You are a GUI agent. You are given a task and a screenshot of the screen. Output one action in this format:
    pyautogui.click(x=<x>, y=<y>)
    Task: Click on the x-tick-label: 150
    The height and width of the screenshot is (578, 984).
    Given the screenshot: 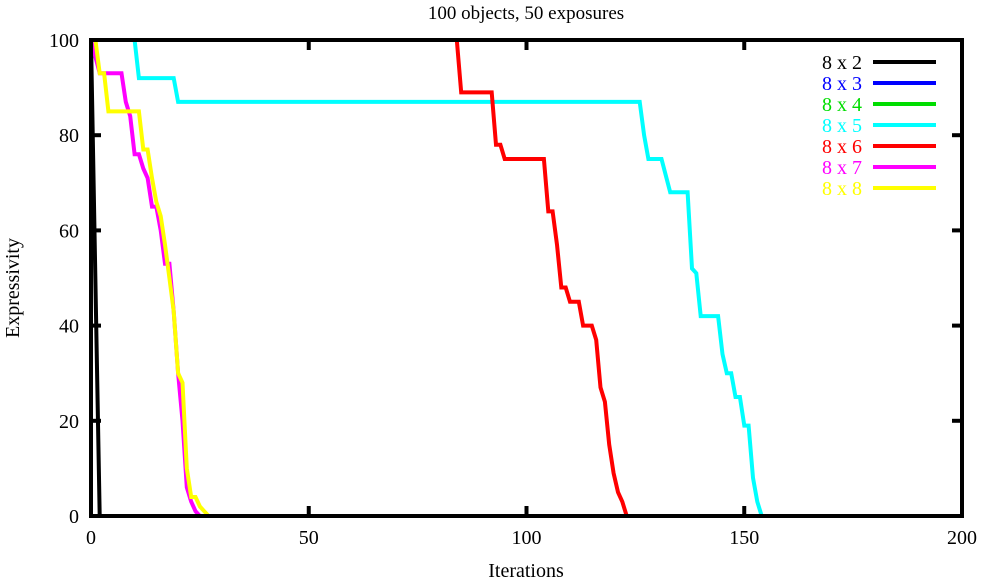 What is the action you would take?
    pyautogui.click(x=744, y=538)
    